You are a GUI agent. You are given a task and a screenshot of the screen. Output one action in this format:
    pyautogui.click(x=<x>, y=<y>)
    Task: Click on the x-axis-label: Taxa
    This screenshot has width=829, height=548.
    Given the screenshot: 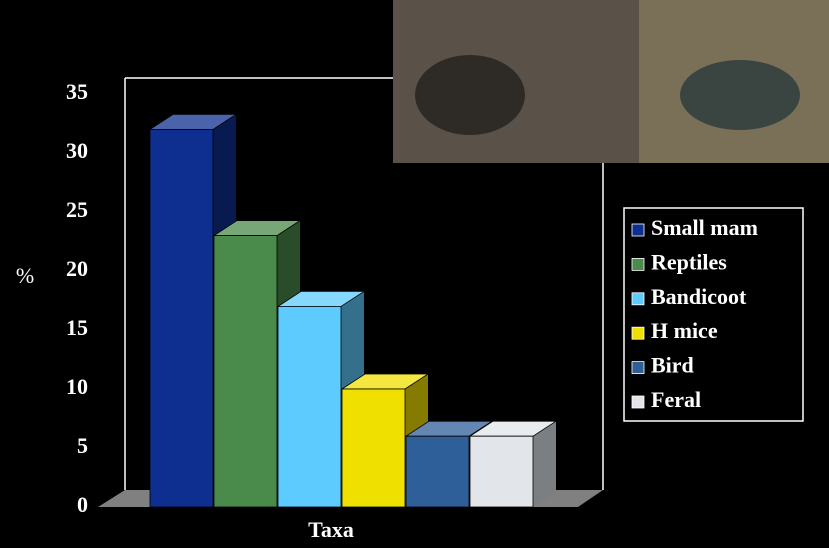 What is the action you would take?
    pyautogui.click(x=331, y=529)
    